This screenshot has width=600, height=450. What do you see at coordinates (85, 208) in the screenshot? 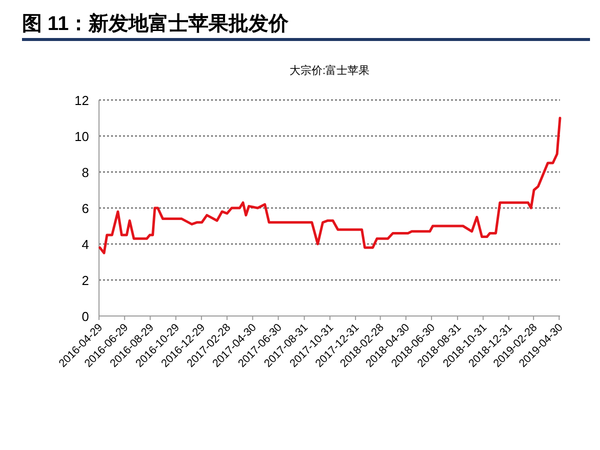
I see `y-tick-label: 6` at bounding box center [85, 208].